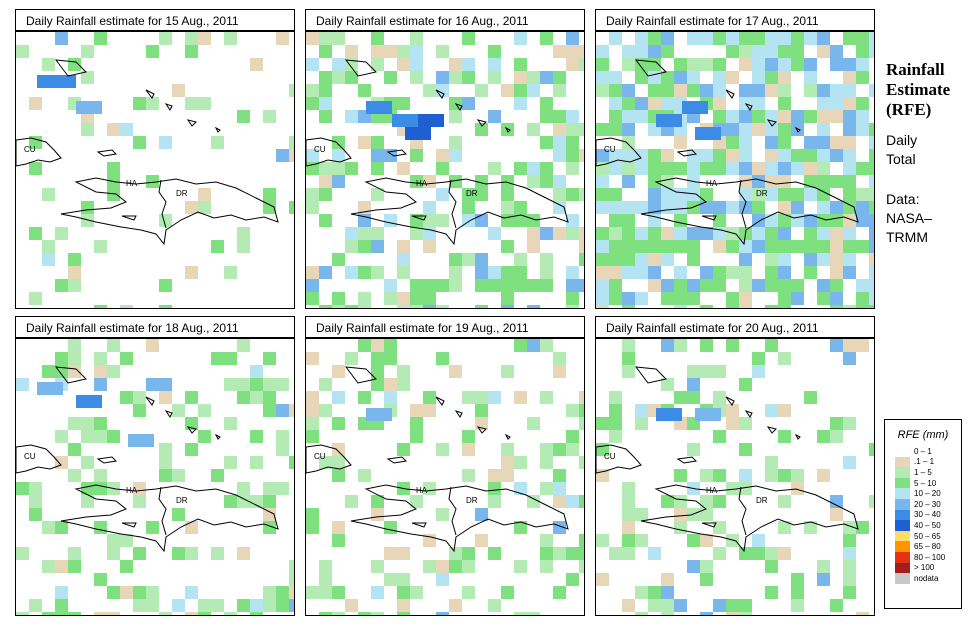  What do you see at coordinates (902, 149) in the screenshot?
I see `period-text: Daily Total` at bounding box center [902, 149].